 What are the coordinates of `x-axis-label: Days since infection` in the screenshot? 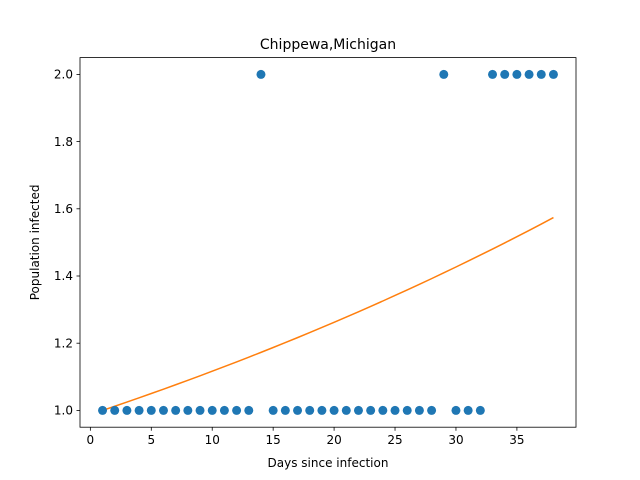 It's located at (328, 463).